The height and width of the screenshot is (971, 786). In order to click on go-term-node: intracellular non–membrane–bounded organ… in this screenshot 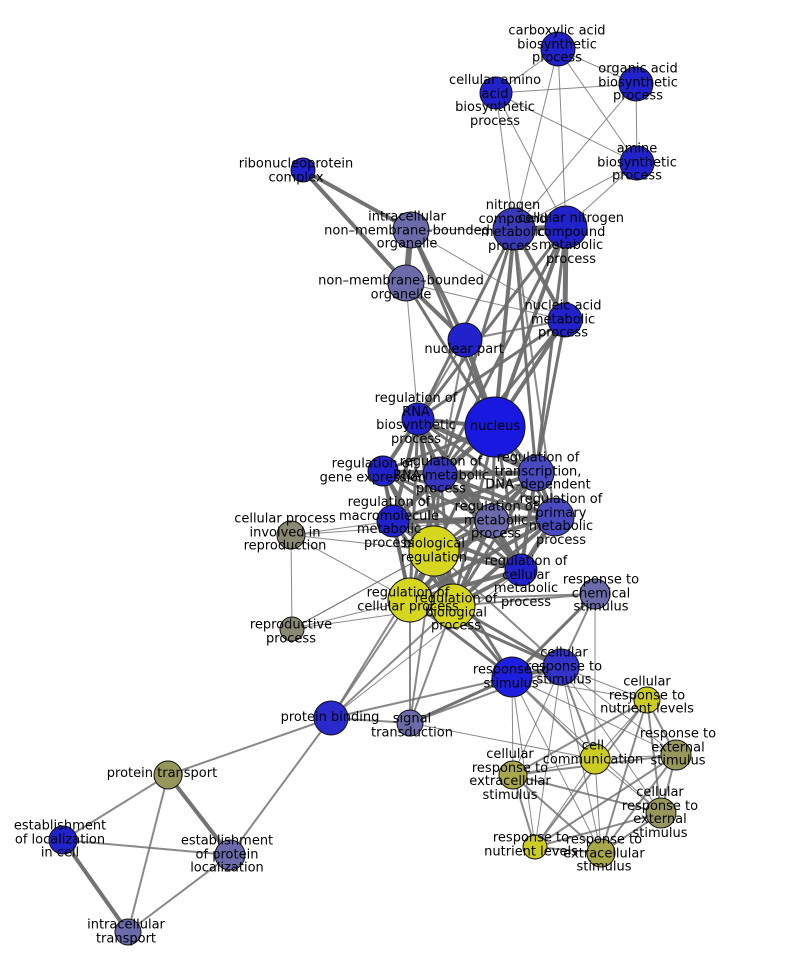, I will do `click(411, 230)`.